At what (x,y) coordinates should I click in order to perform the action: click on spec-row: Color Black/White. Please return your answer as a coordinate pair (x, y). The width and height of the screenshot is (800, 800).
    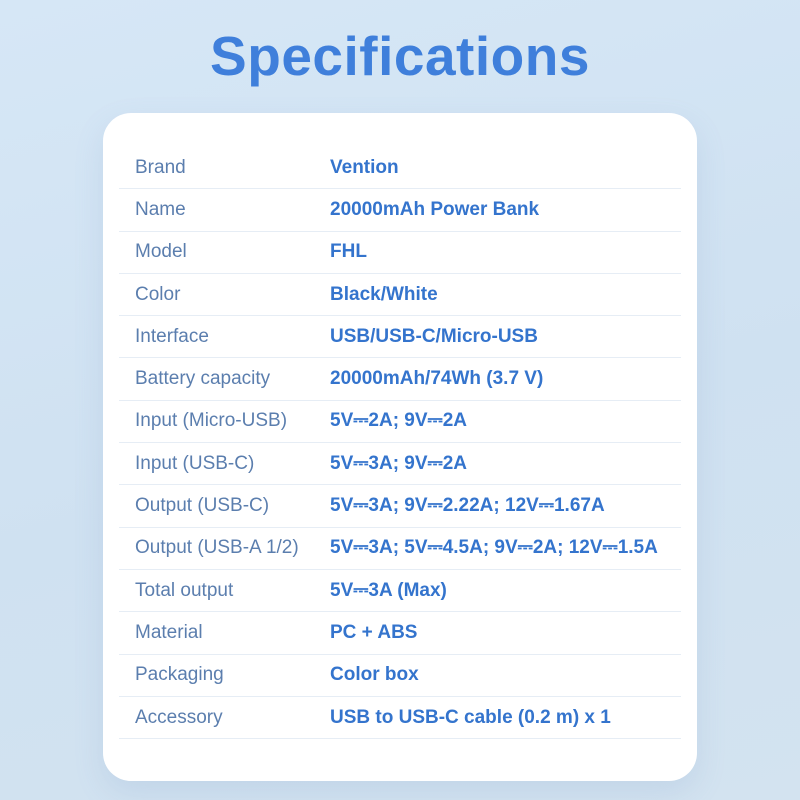
    Looking at the image, I should click on (400, 295).